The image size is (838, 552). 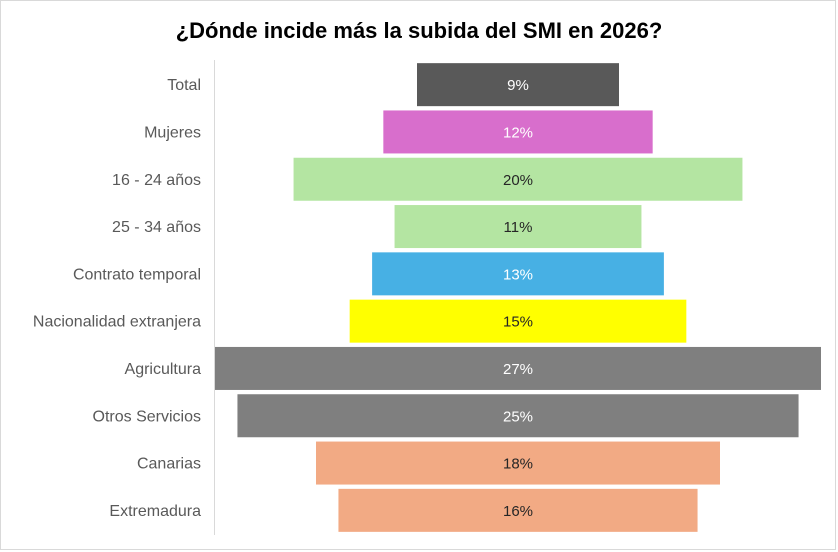 I want to click on category-label: Canarias, so click(x=169, y=464).